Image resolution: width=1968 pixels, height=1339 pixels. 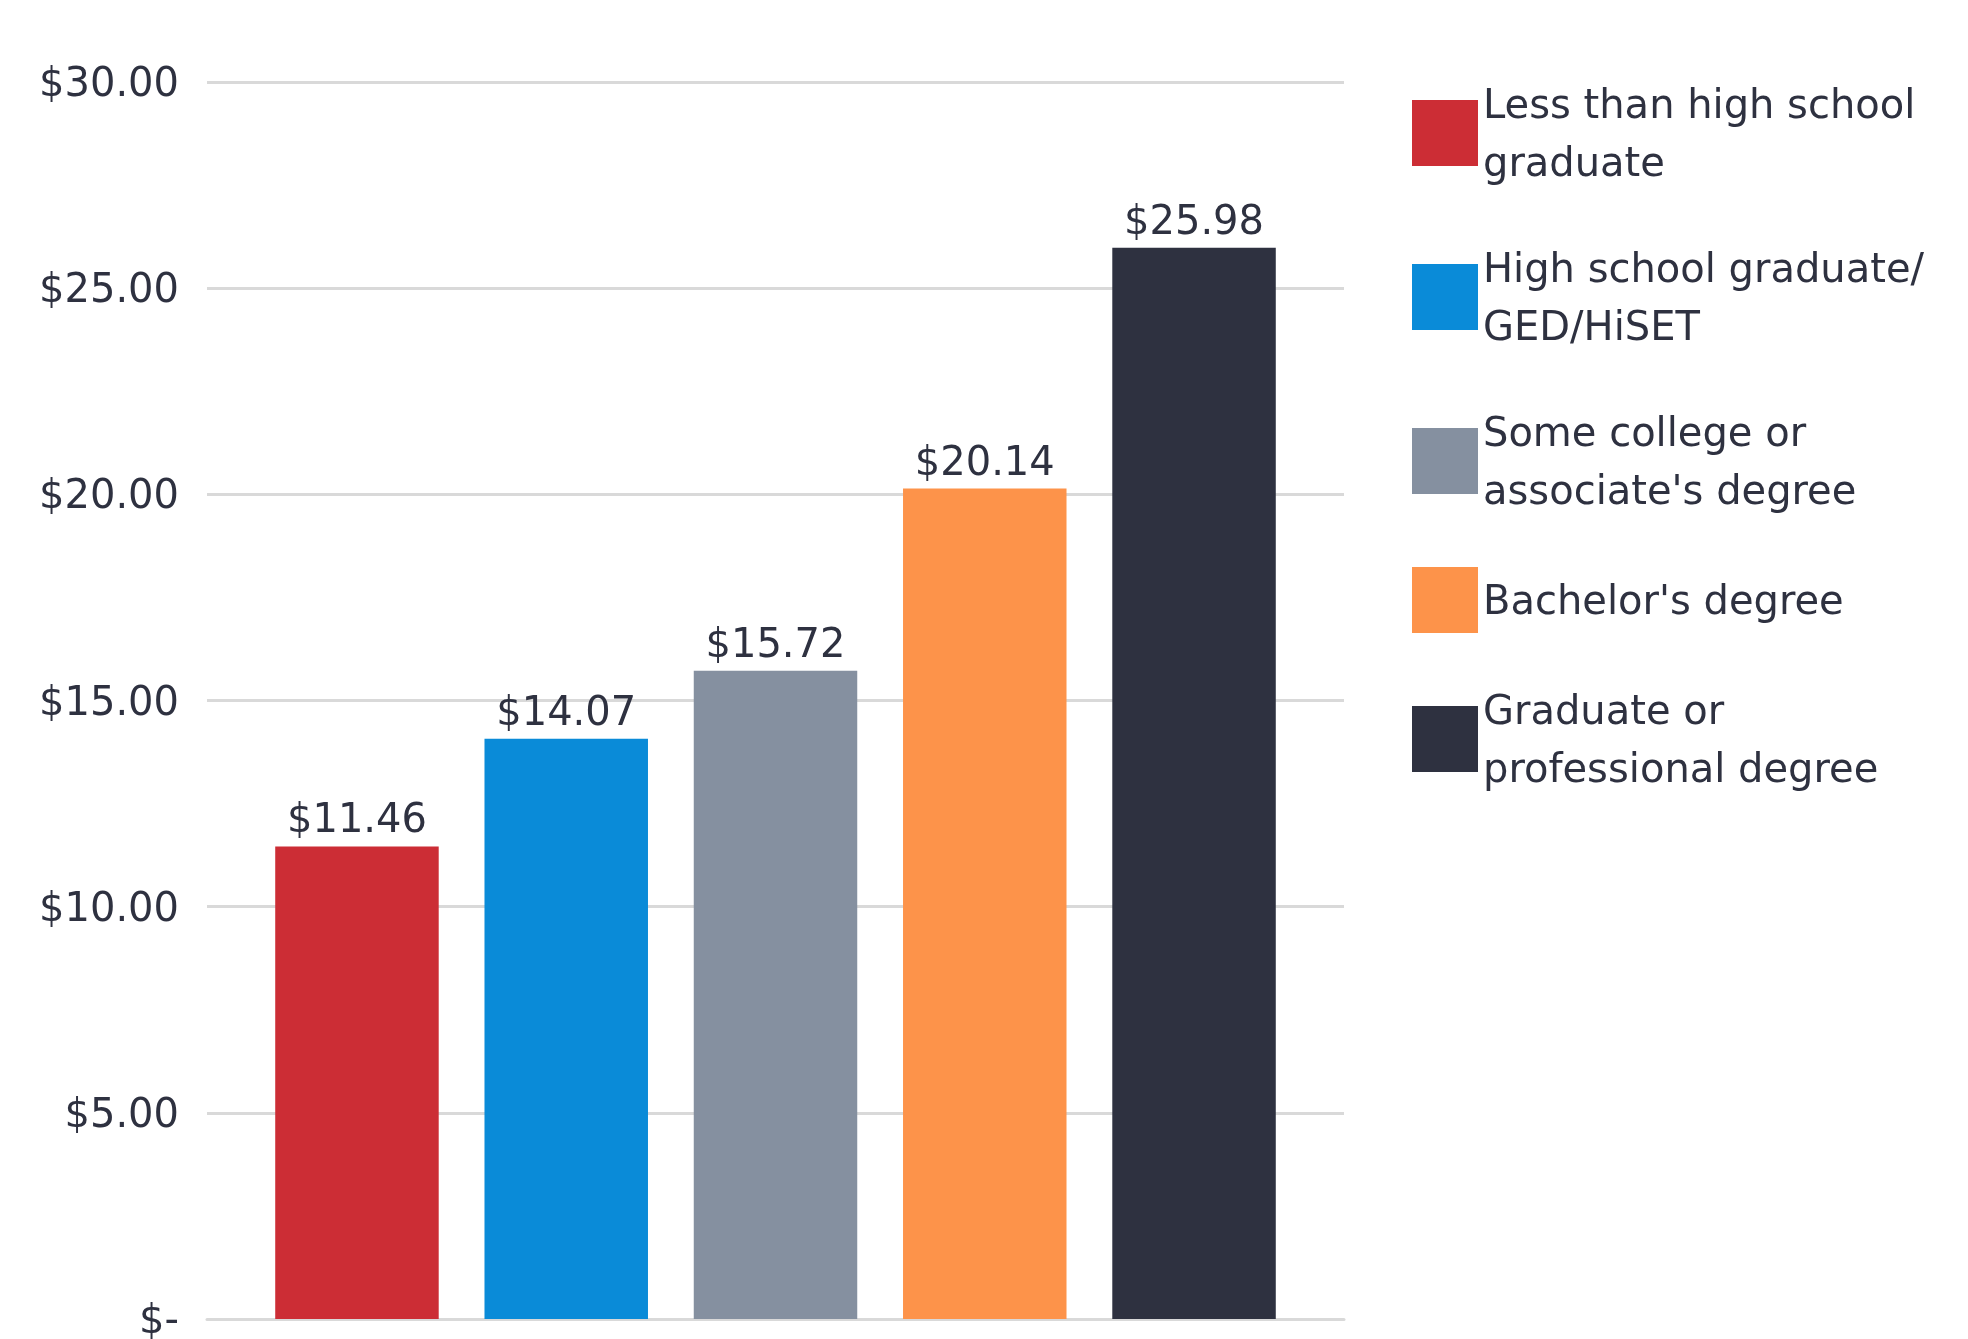 I want to click on y-tick-label: $30.00, so click(x=109, y=82).